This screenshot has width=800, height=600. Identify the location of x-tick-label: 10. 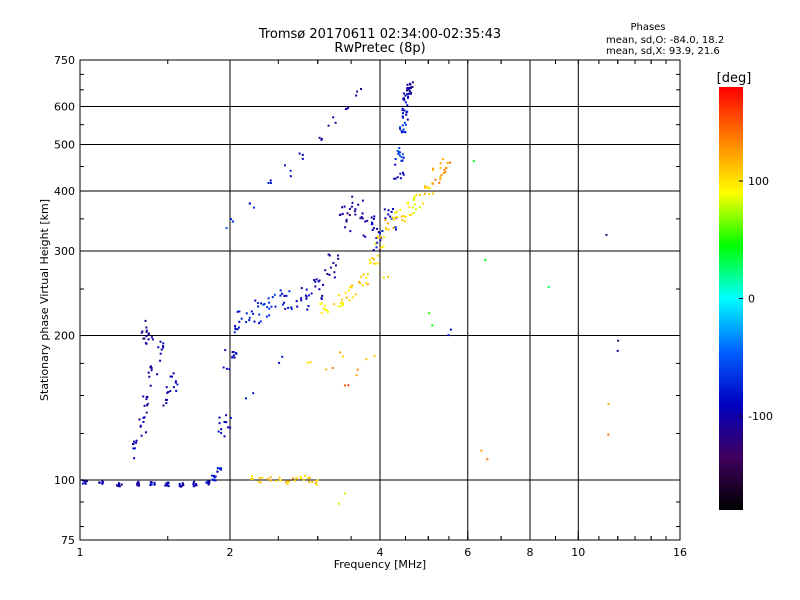
(578, 552).